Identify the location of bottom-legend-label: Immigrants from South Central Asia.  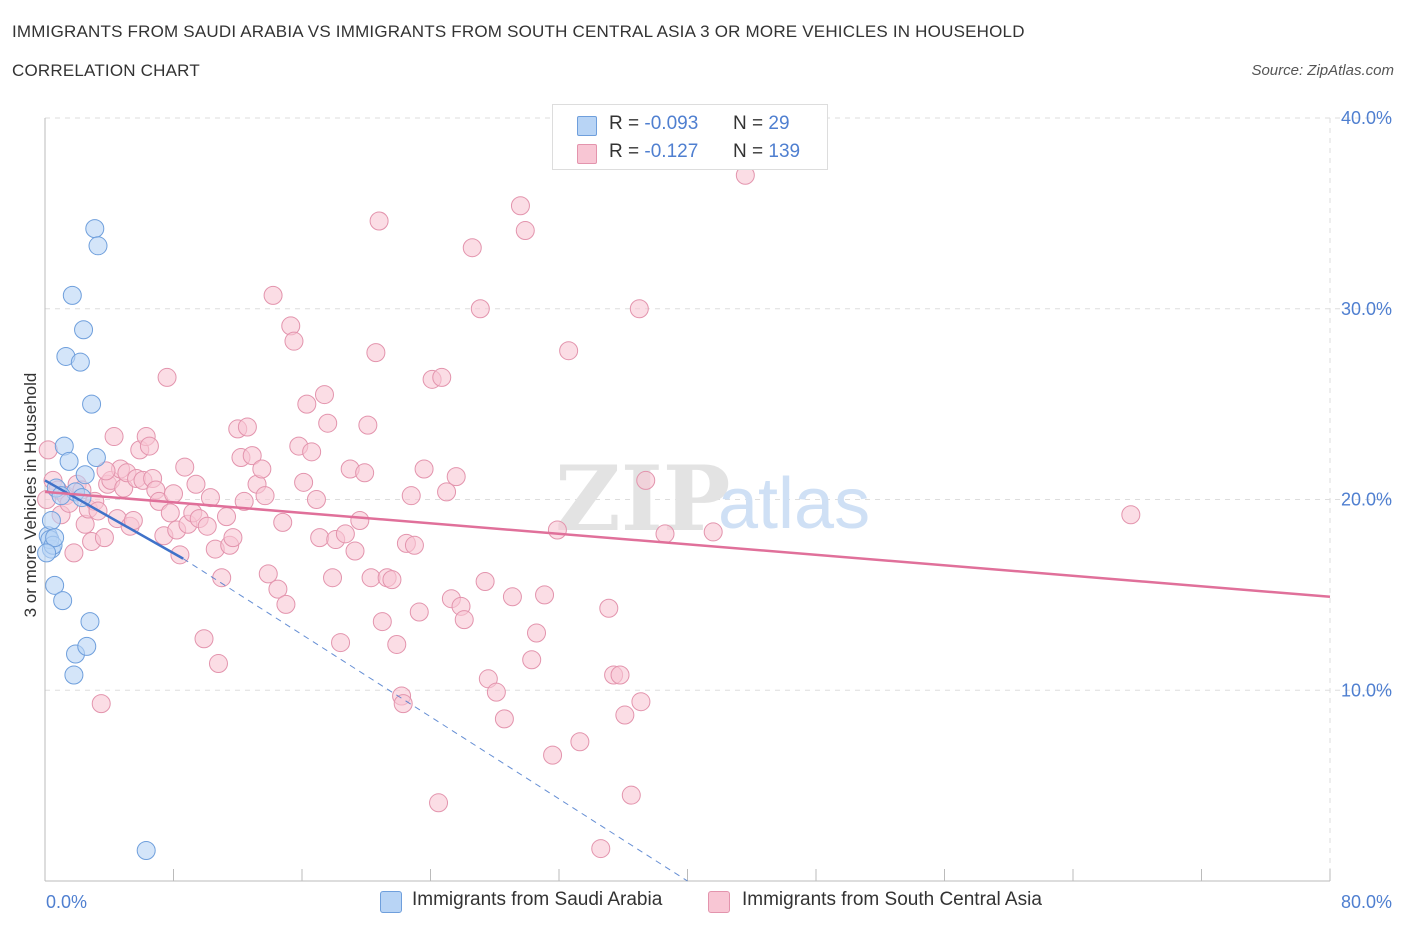
(892, 899).